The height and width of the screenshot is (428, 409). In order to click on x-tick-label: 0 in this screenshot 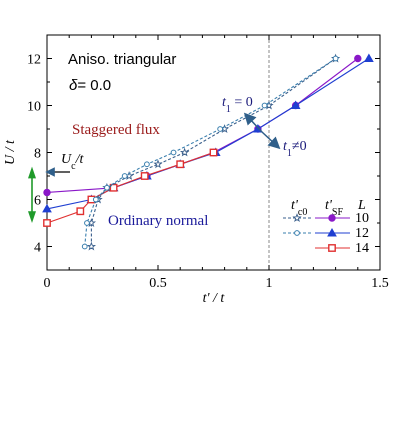, I will do `click(47, 283)`.